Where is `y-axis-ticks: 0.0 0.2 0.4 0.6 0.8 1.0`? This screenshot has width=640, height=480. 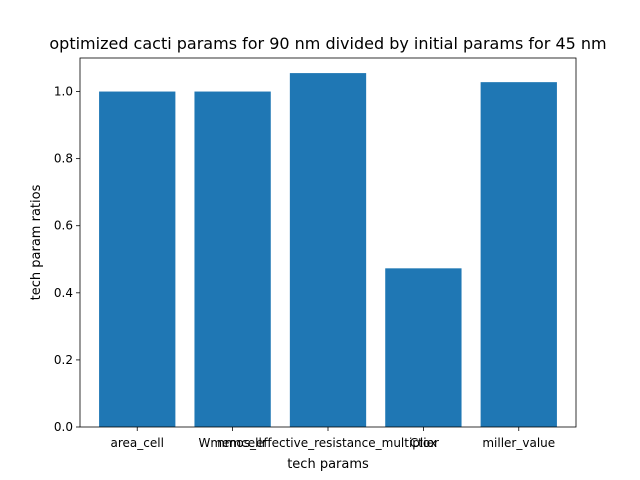
y-axis-ticks: 0.0 0.2 0.4 0.6 0.8 1.0 is located at coordinates (67, 259).